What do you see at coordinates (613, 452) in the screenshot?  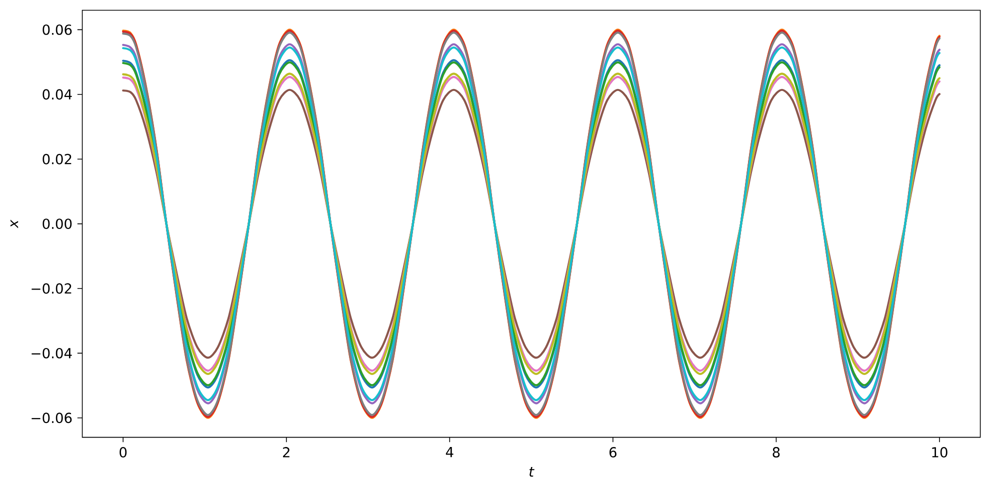 I see `x-tick-label: 6` at bounding box center [613, 452].